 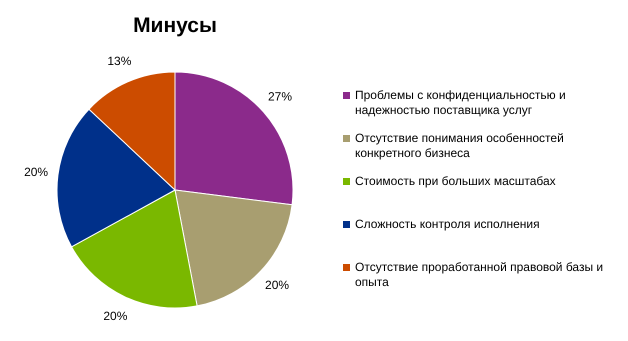 What do you see at coordinates (455, 181) in the screenshot?
I see `legend-label: Стоимость при больших масштабах` at bounding box center [455, 181].